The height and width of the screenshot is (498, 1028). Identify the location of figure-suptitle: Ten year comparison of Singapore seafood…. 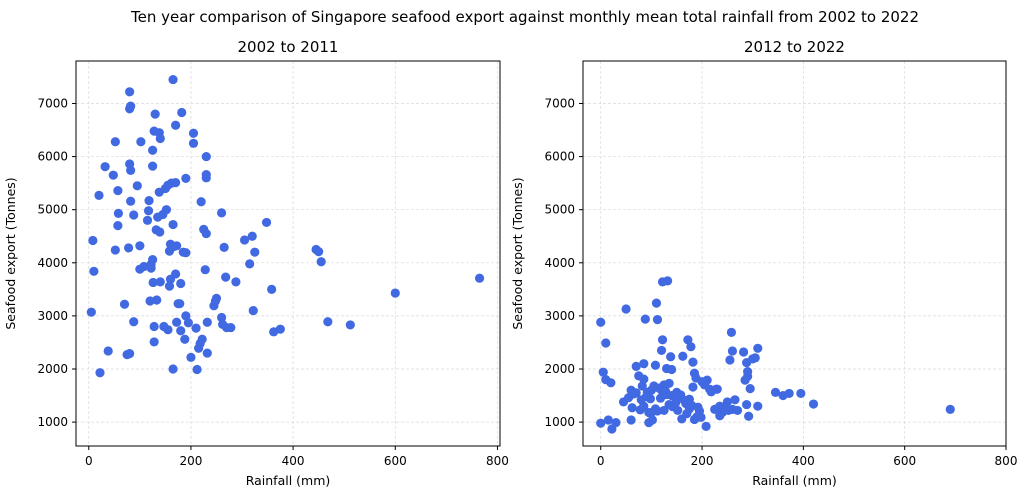
(524, 17).